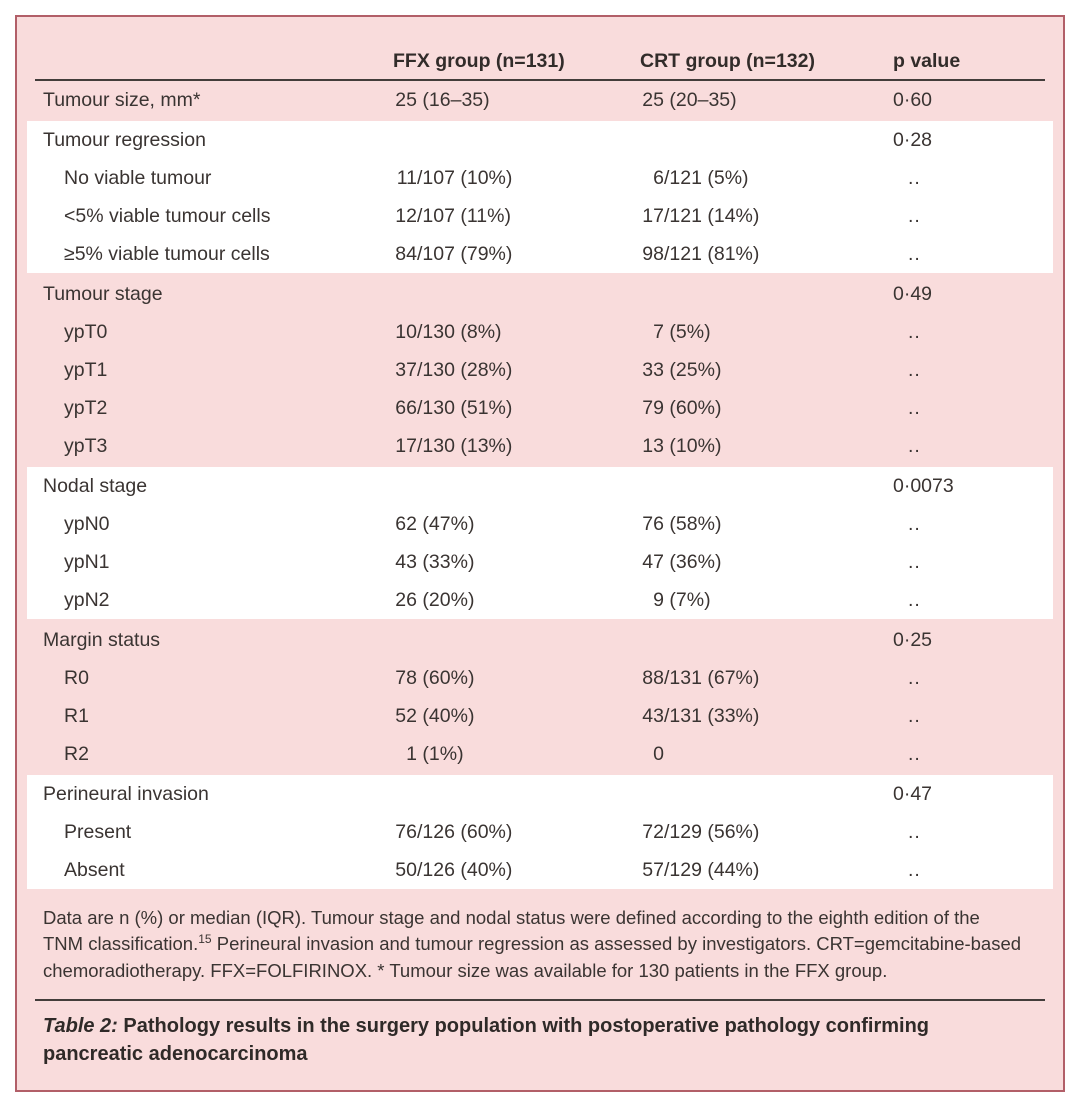  Describe the element at coordinates (540, 486) in the screenshot. I see `table-row: Nodal stage 0·0073` at that location.